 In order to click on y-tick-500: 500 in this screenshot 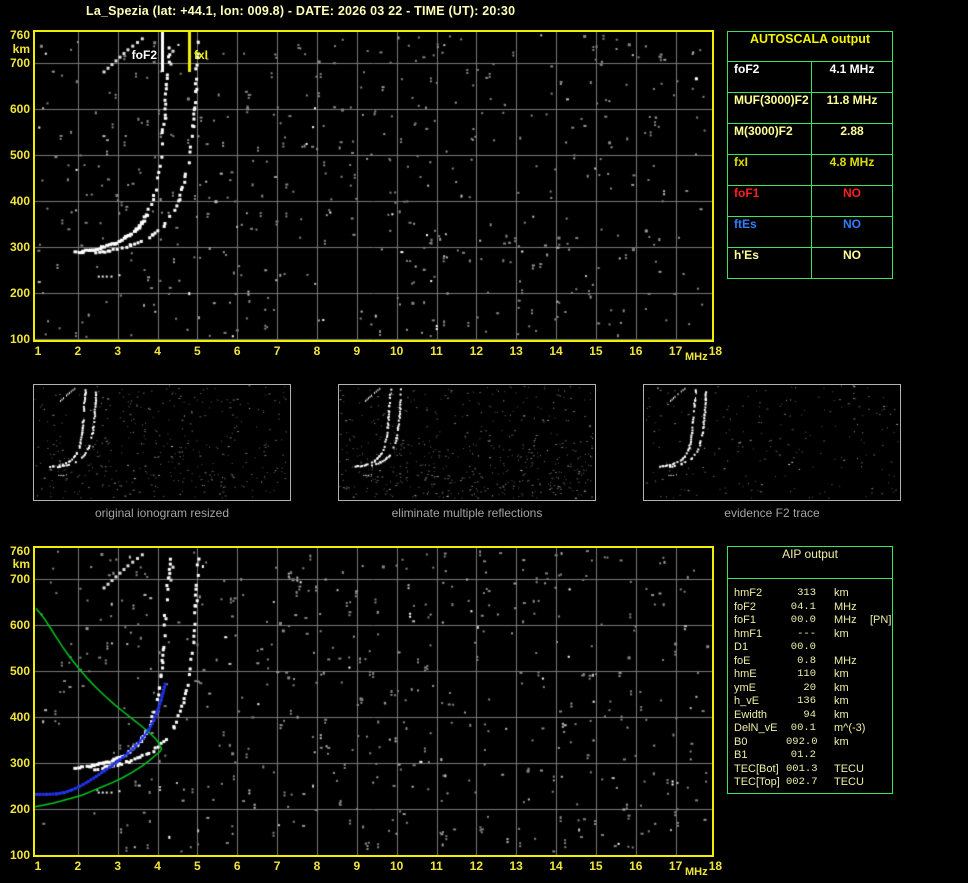, I will do `click(19, 670)`.